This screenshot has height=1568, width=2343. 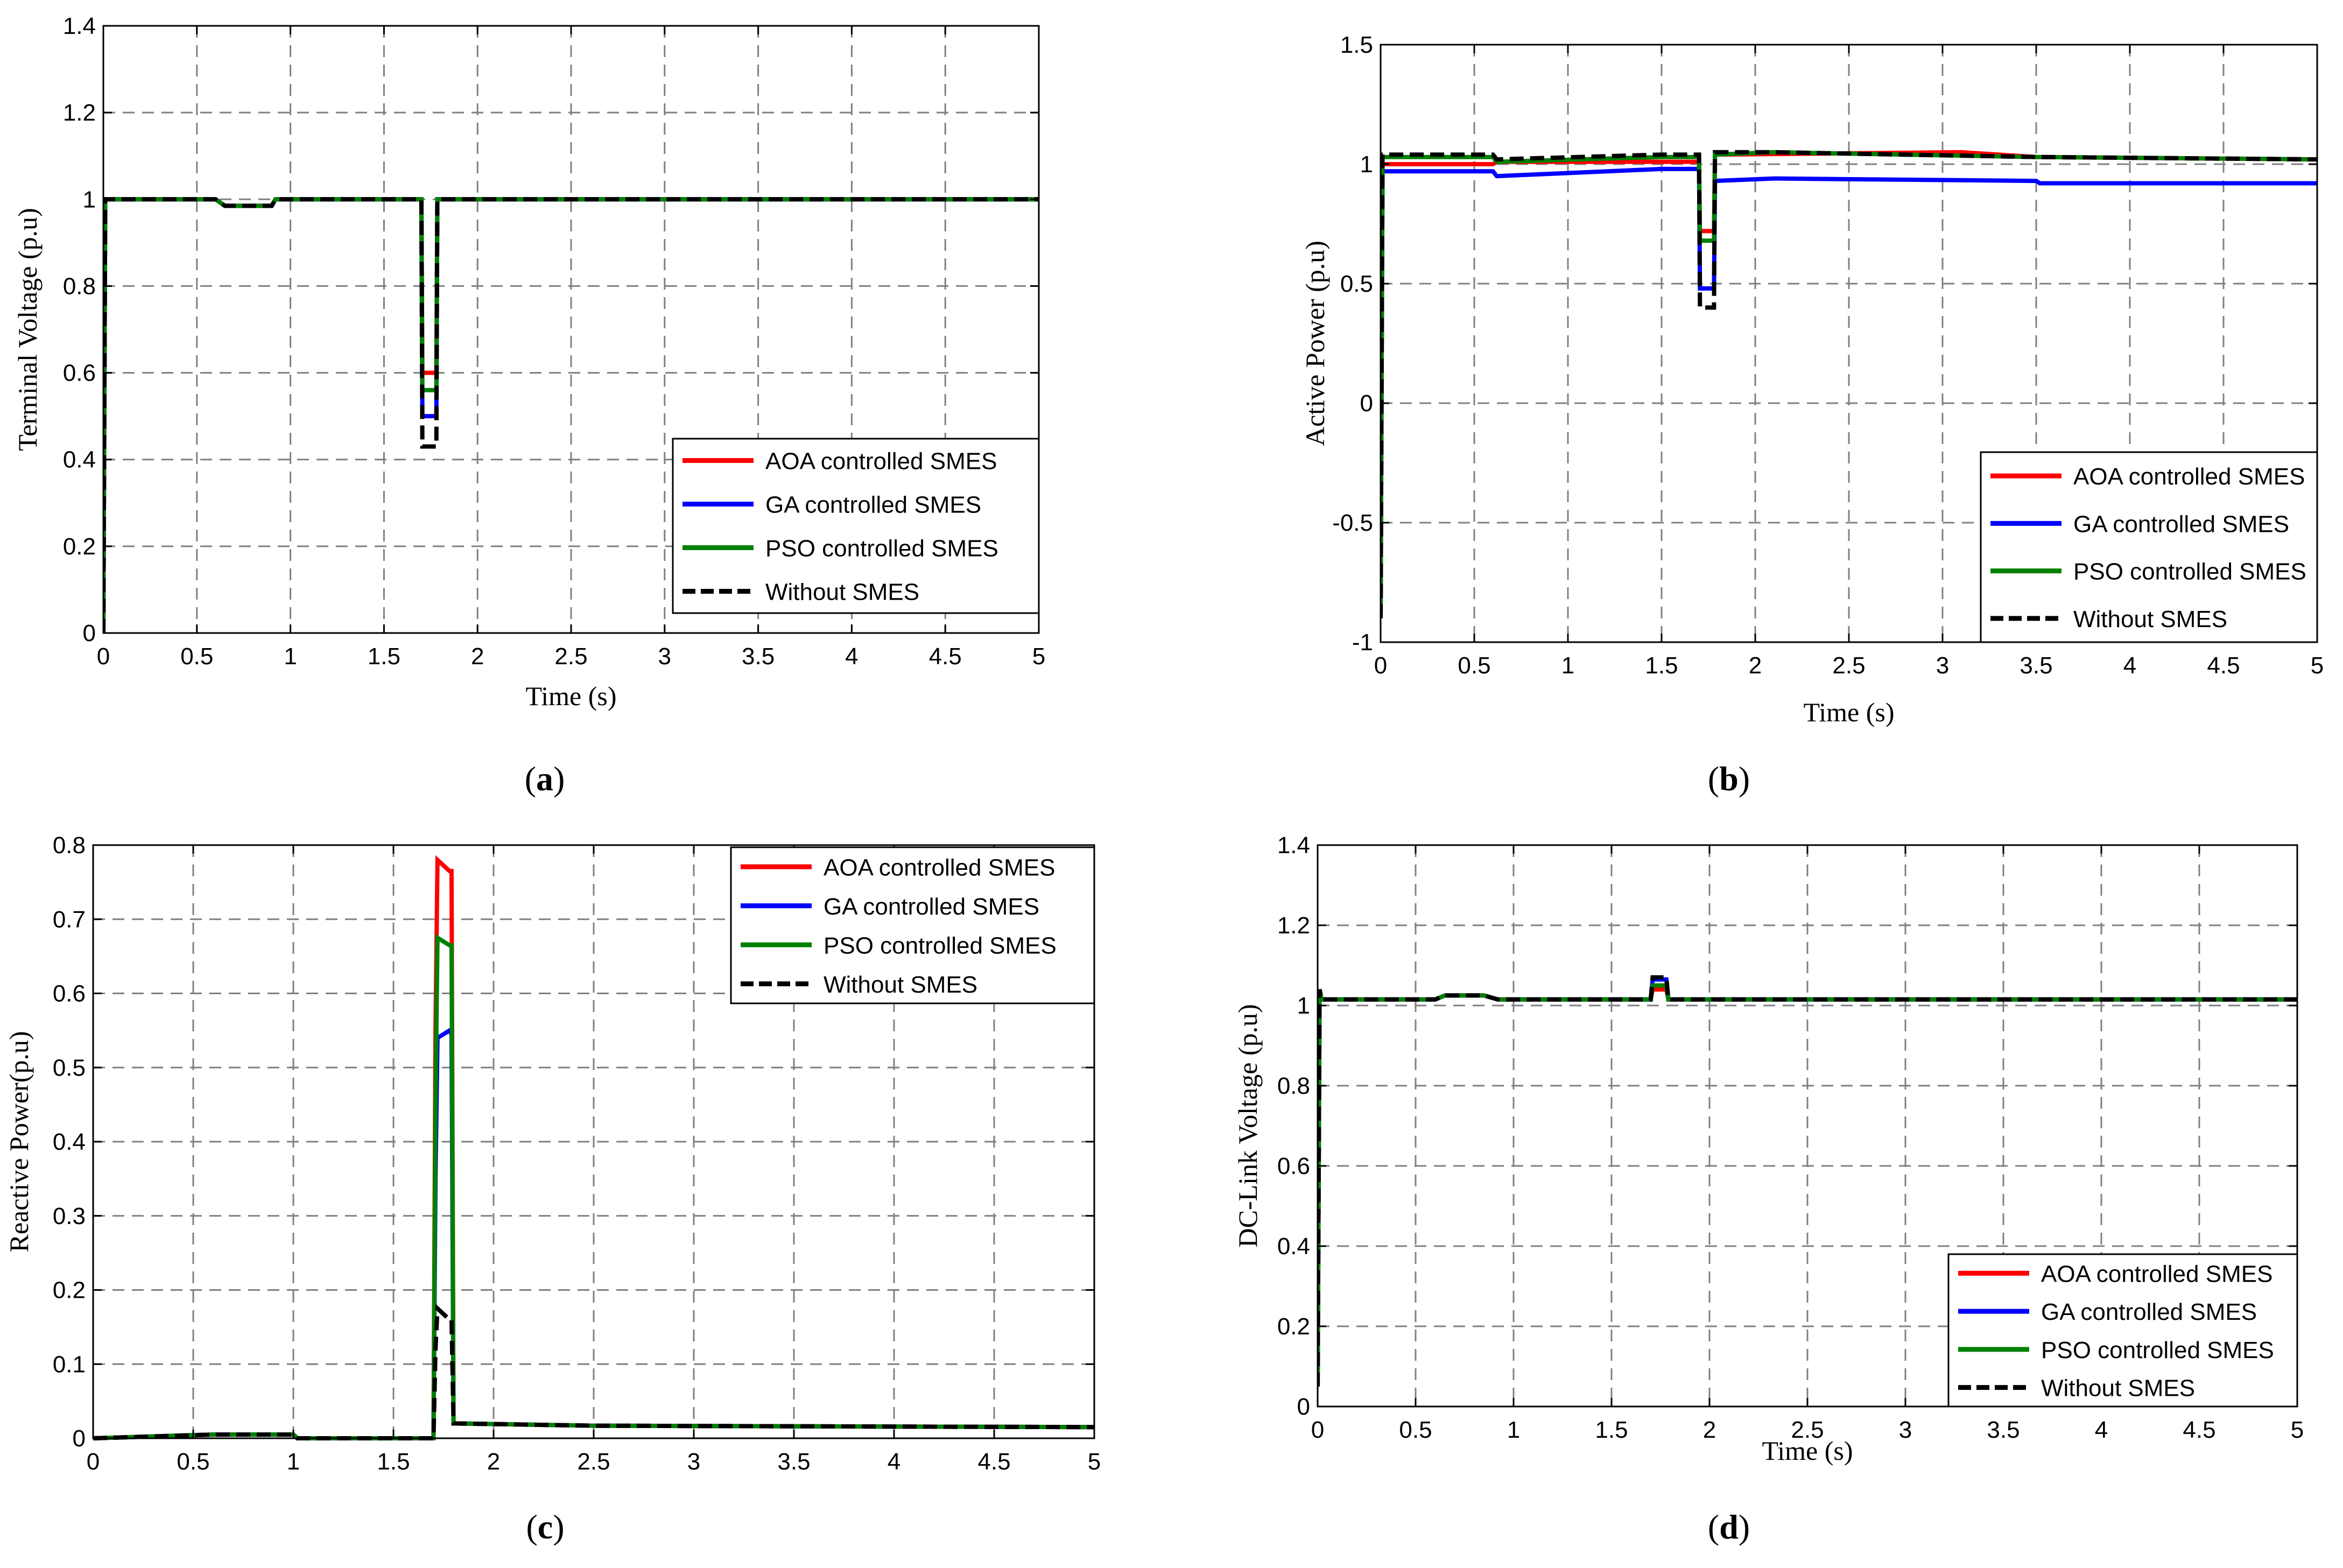 What do you see at coordinates (1807, 1451) in the screenshot?
I see `x-axis-label: Time (s)` at bounding box center [1807, 1451].